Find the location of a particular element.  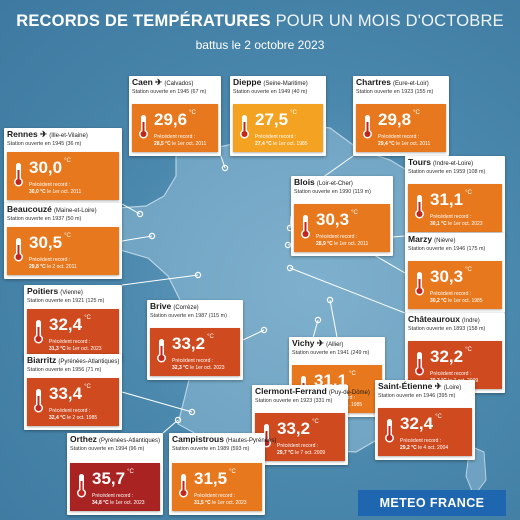

record-value: 33,4 °C is located at coordinates (70, 394).